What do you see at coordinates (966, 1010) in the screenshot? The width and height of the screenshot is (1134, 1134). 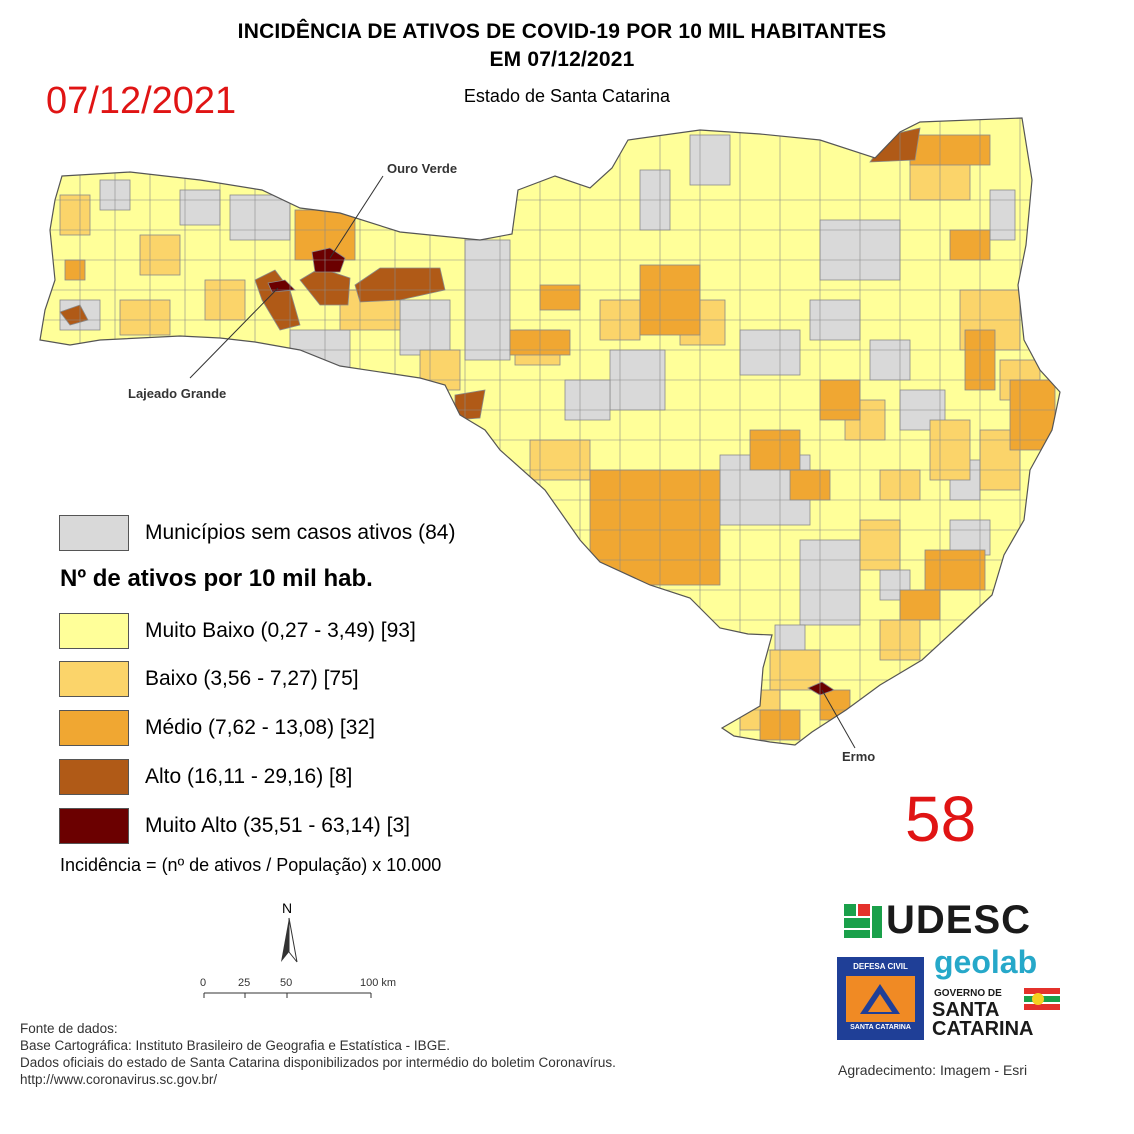 I see `gov-logo-line2: SANTA` at bounding box center [966, 1010].